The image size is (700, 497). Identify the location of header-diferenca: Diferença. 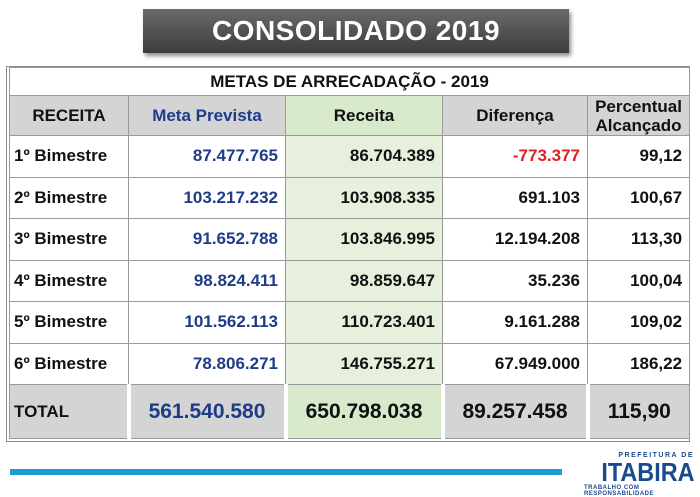
(515, 115).